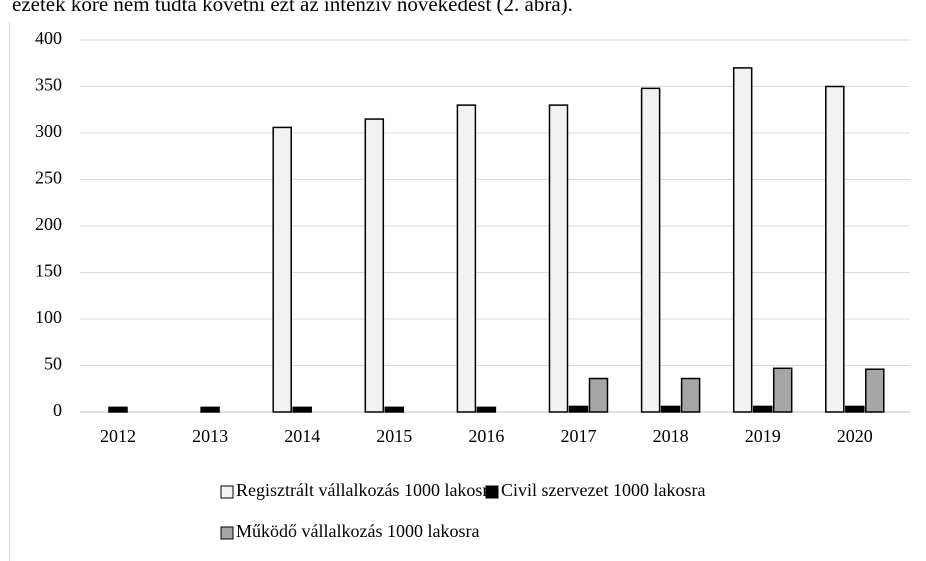 Image resolution: width=926 pixels, height=561 pixels. What do you see at coordinates (366, 490) in the screenshot?
I see `legend-label: Regisztrált vállalkozás 1000 lakosra` at bounding box center [366, 490].